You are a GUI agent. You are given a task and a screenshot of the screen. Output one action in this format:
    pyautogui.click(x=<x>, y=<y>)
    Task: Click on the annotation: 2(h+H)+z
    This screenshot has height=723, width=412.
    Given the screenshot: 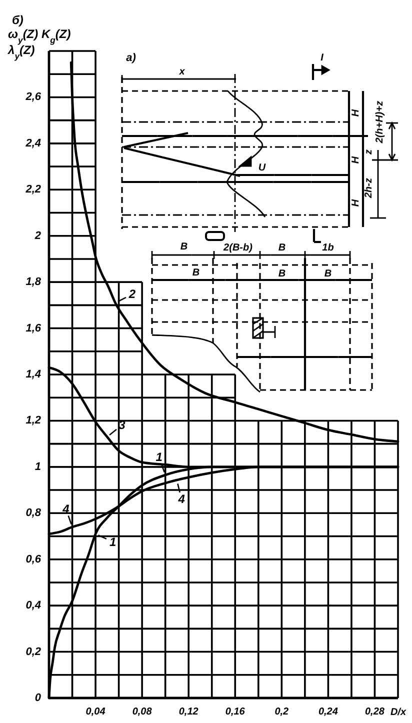 What is the action you would take?
    pyautogui.click(x=380, y=122)
    